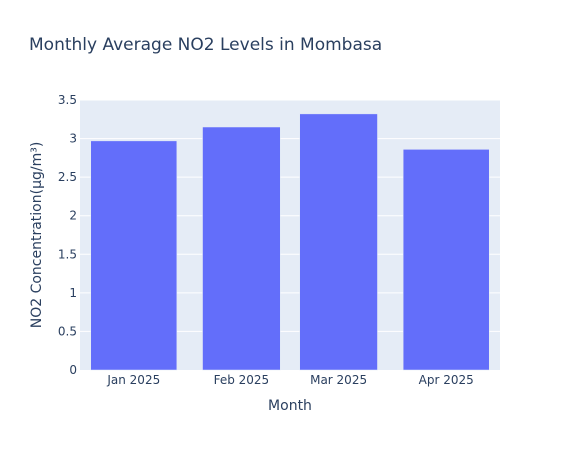  I want to click on chart-title: Monthly Average NO2 Levels in Mombasa, so click(205, 45).